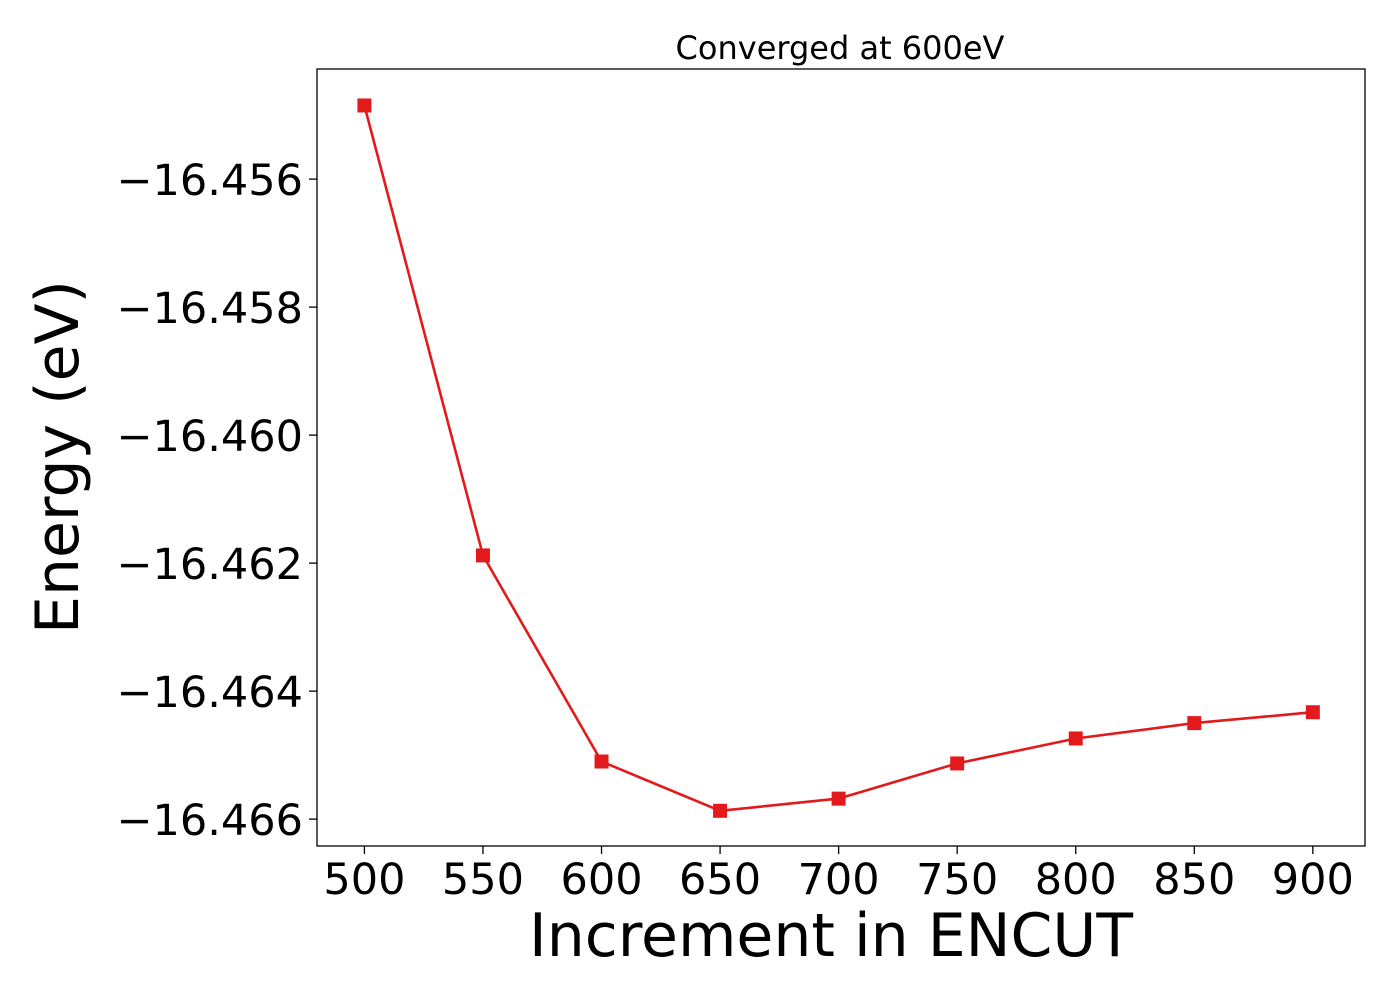 This screenshot has width=1400, height=1000. What do you see at coordinates (210, 693) in the screenshot?
I see `y-tick-label: −16.464` at bounding box center [210, 693].